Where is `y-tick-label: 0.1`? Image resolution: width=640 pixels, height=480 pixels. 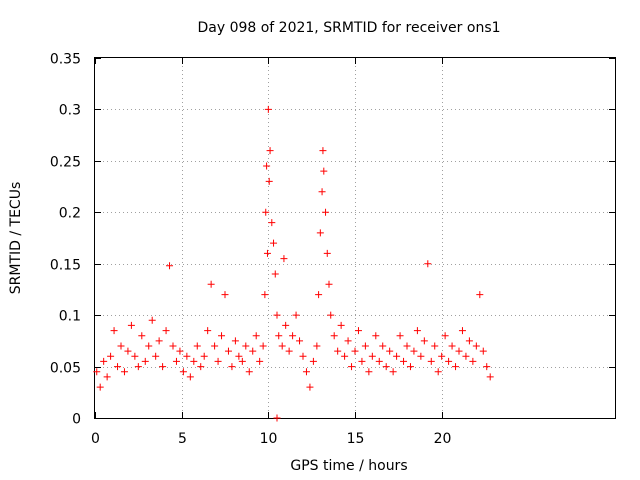
y-tick-label: 0.1 is located at coordinates (70, 317).